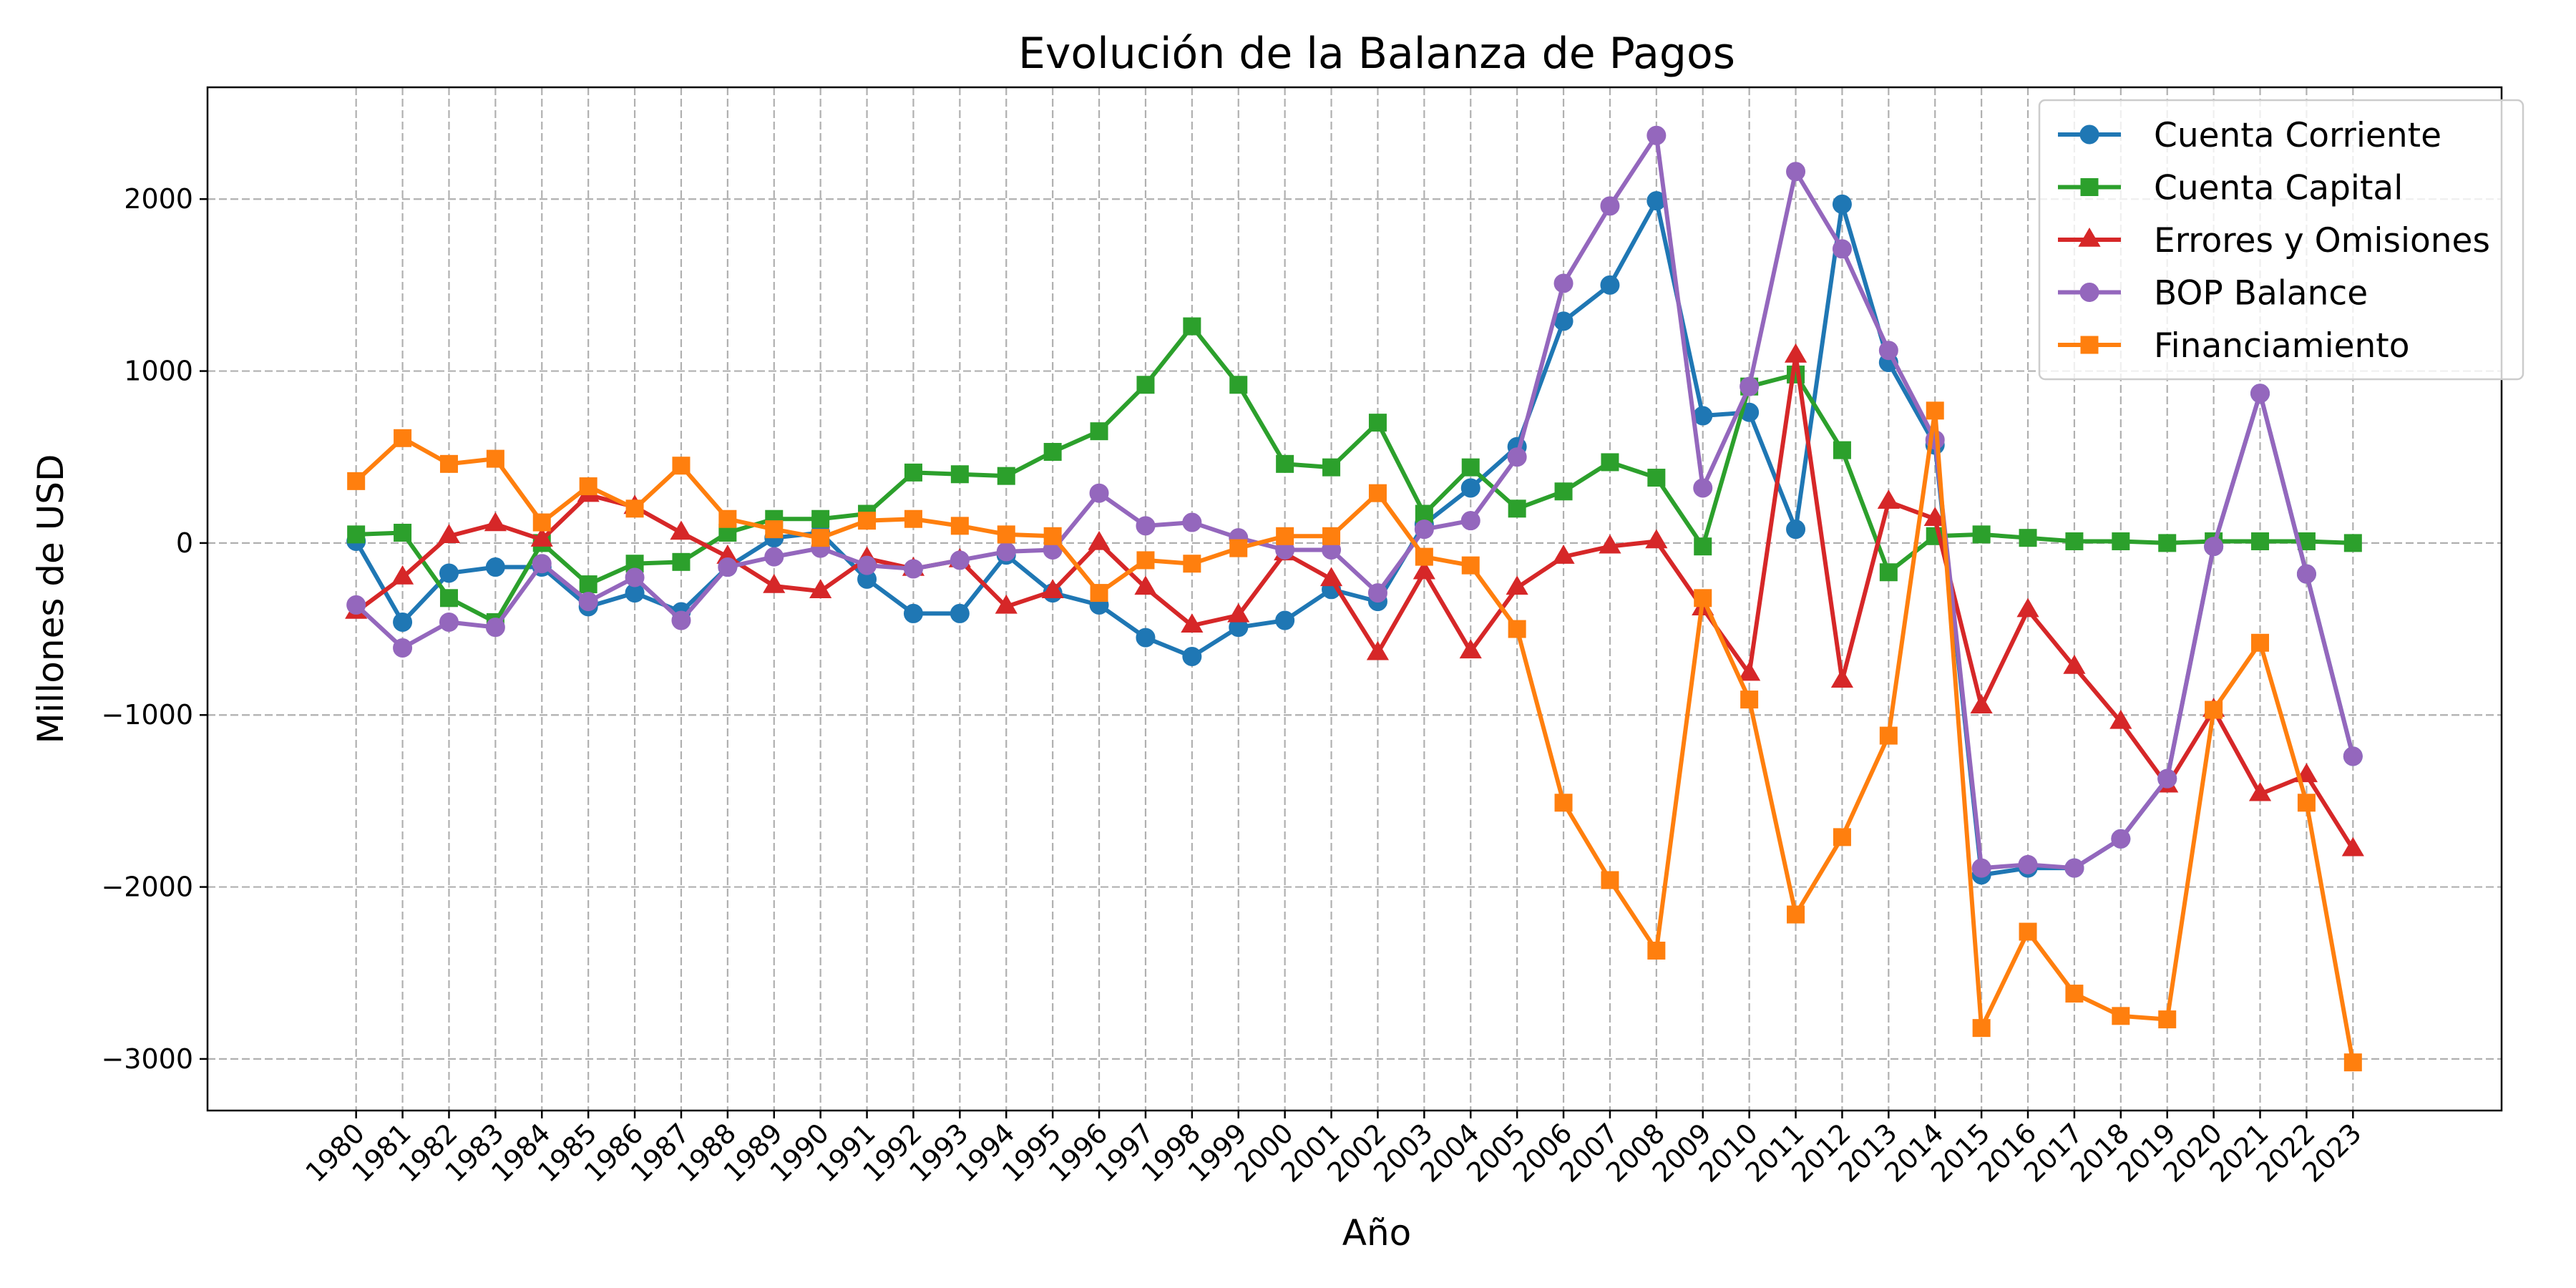  I want to click on y-axis-tick-labels: 2000 1000 0 −1000 −2000 −3000, so click(147, 629).